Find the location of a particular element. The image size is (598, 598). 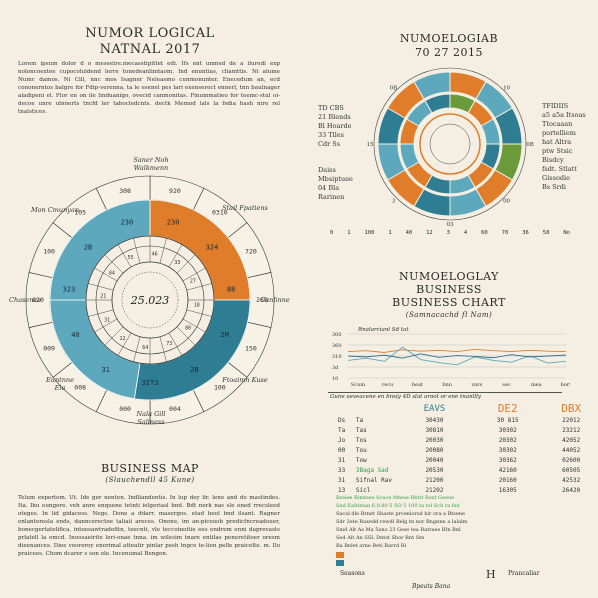

x-tick: beat is located at coordinates (417, 385).